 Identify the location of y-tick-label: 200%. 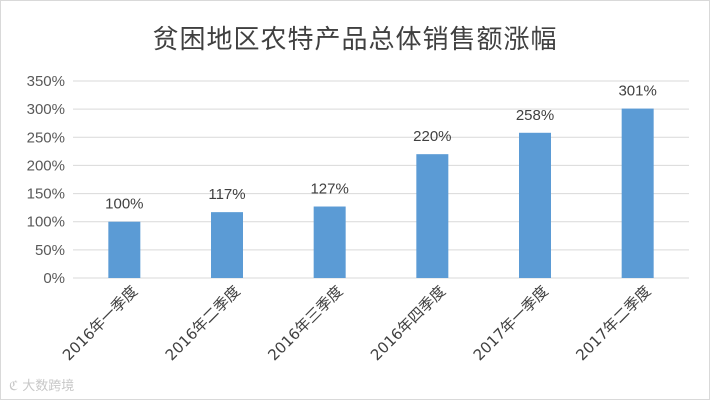
(46, 165).